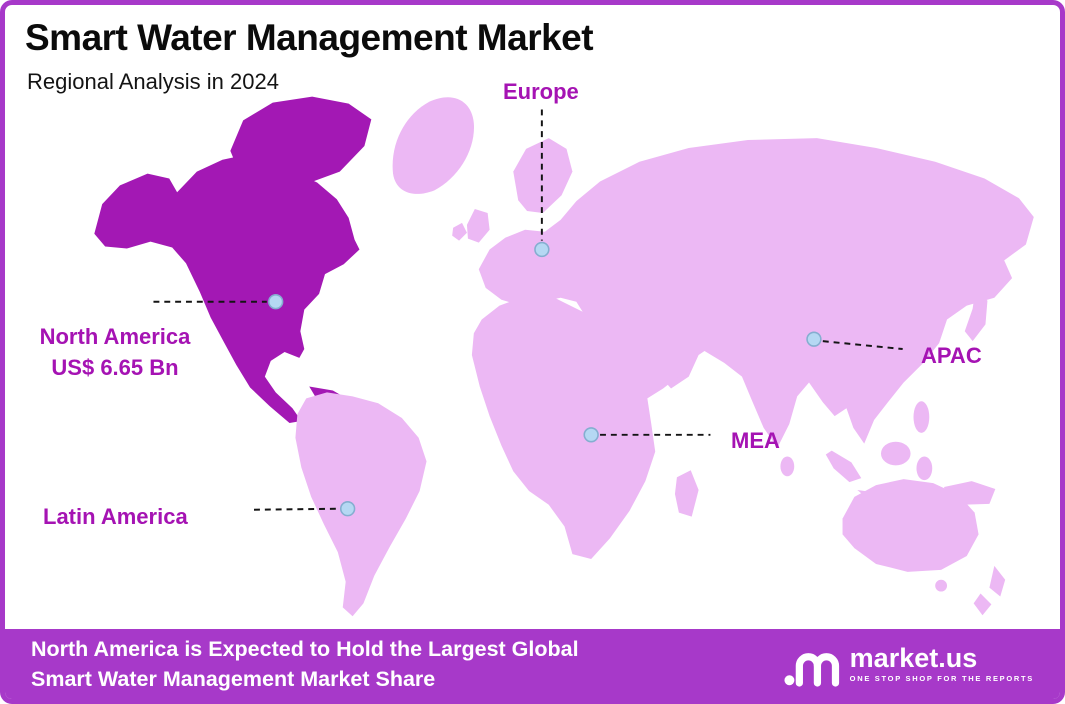  Describe the element at coordinates (471, 226) in the screenshot. I see `region-shape-british-isles` at that location.